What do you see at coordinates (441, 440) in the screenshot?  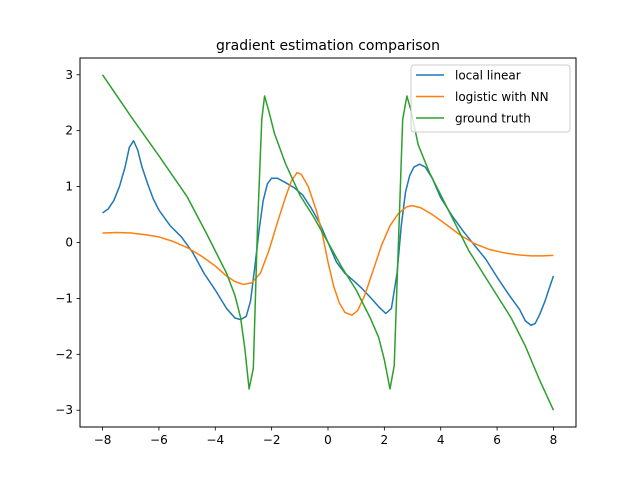 I see `x-tick-label: 4` at bounding box center [441, 440].